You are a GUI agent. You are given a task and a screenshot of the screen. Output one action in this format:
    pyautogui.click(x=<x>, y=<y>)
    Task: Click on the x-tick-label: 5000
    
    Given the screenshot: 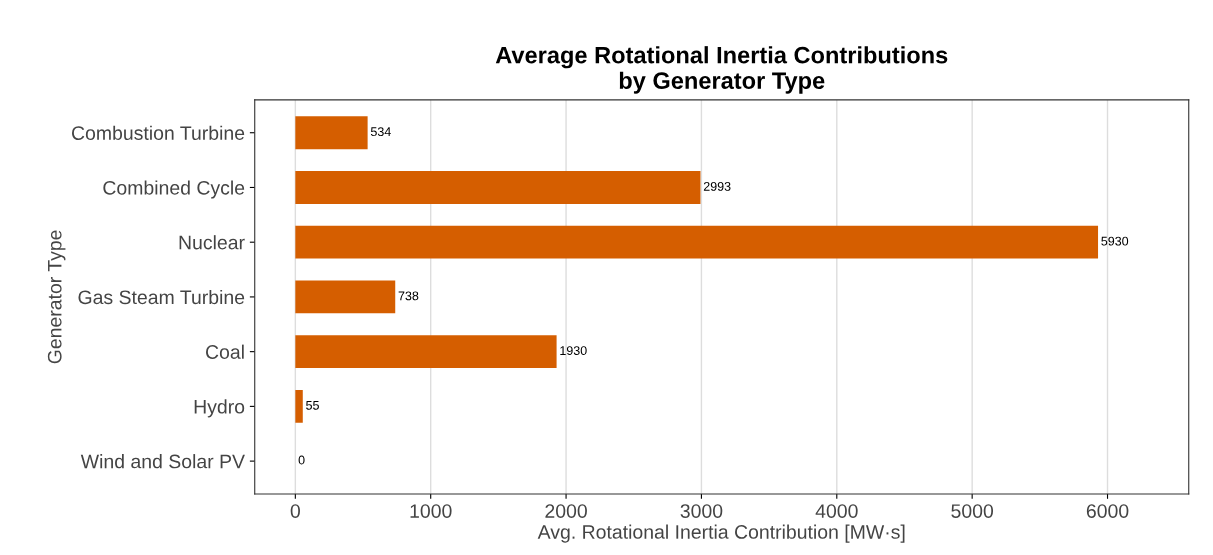 What is the action you would take?
    pyautogui.click(x=972, y=511)
    